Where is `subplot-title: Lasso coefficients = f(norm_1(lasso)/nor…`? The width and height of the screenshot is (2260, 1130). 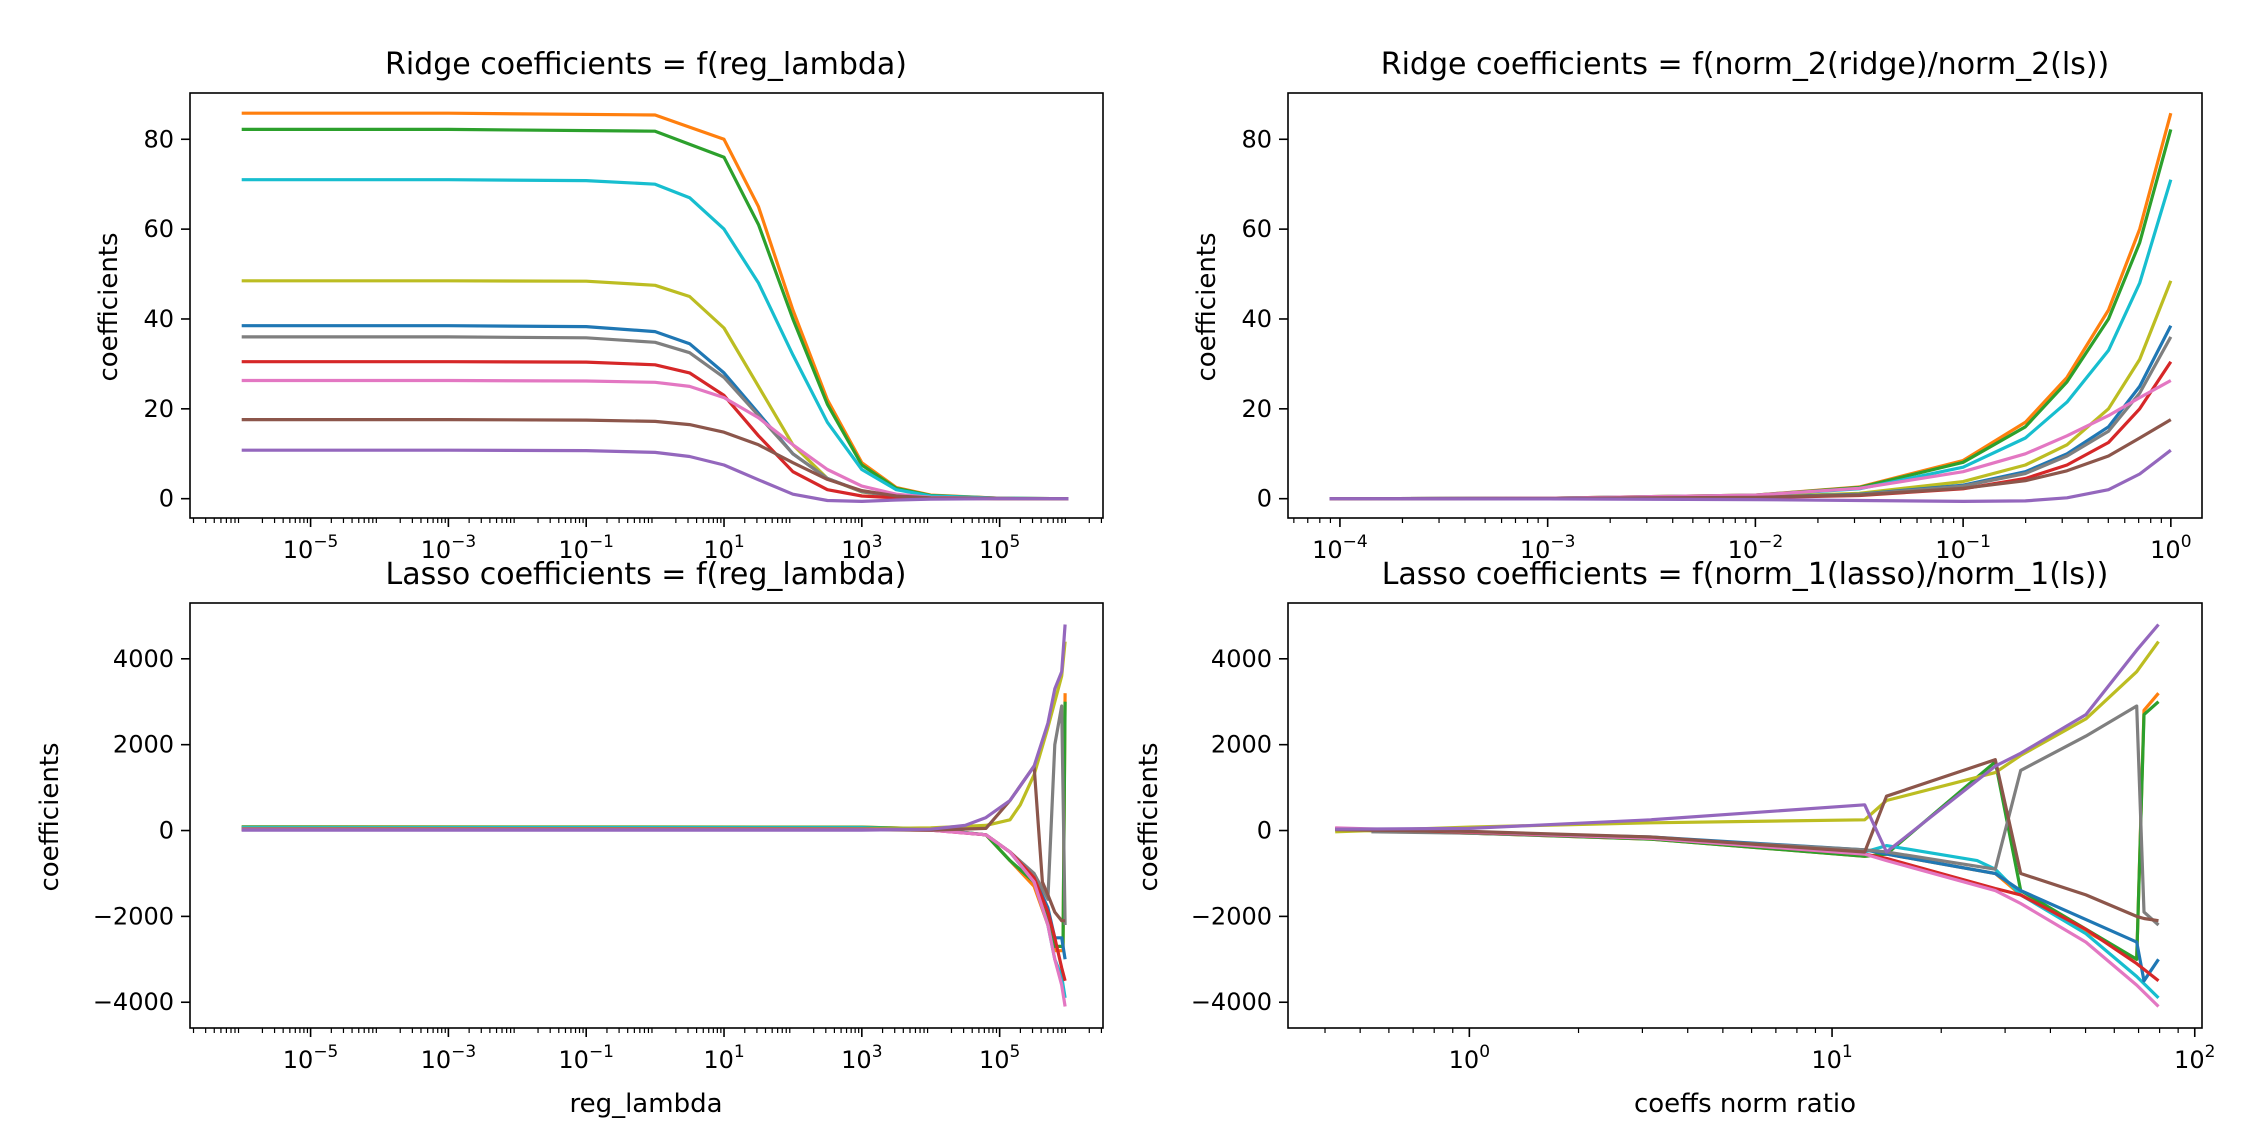 subplot-title: Lasso coefficients = f(norm_1(lasso)/nor… is located at coordinates (1745, 574).